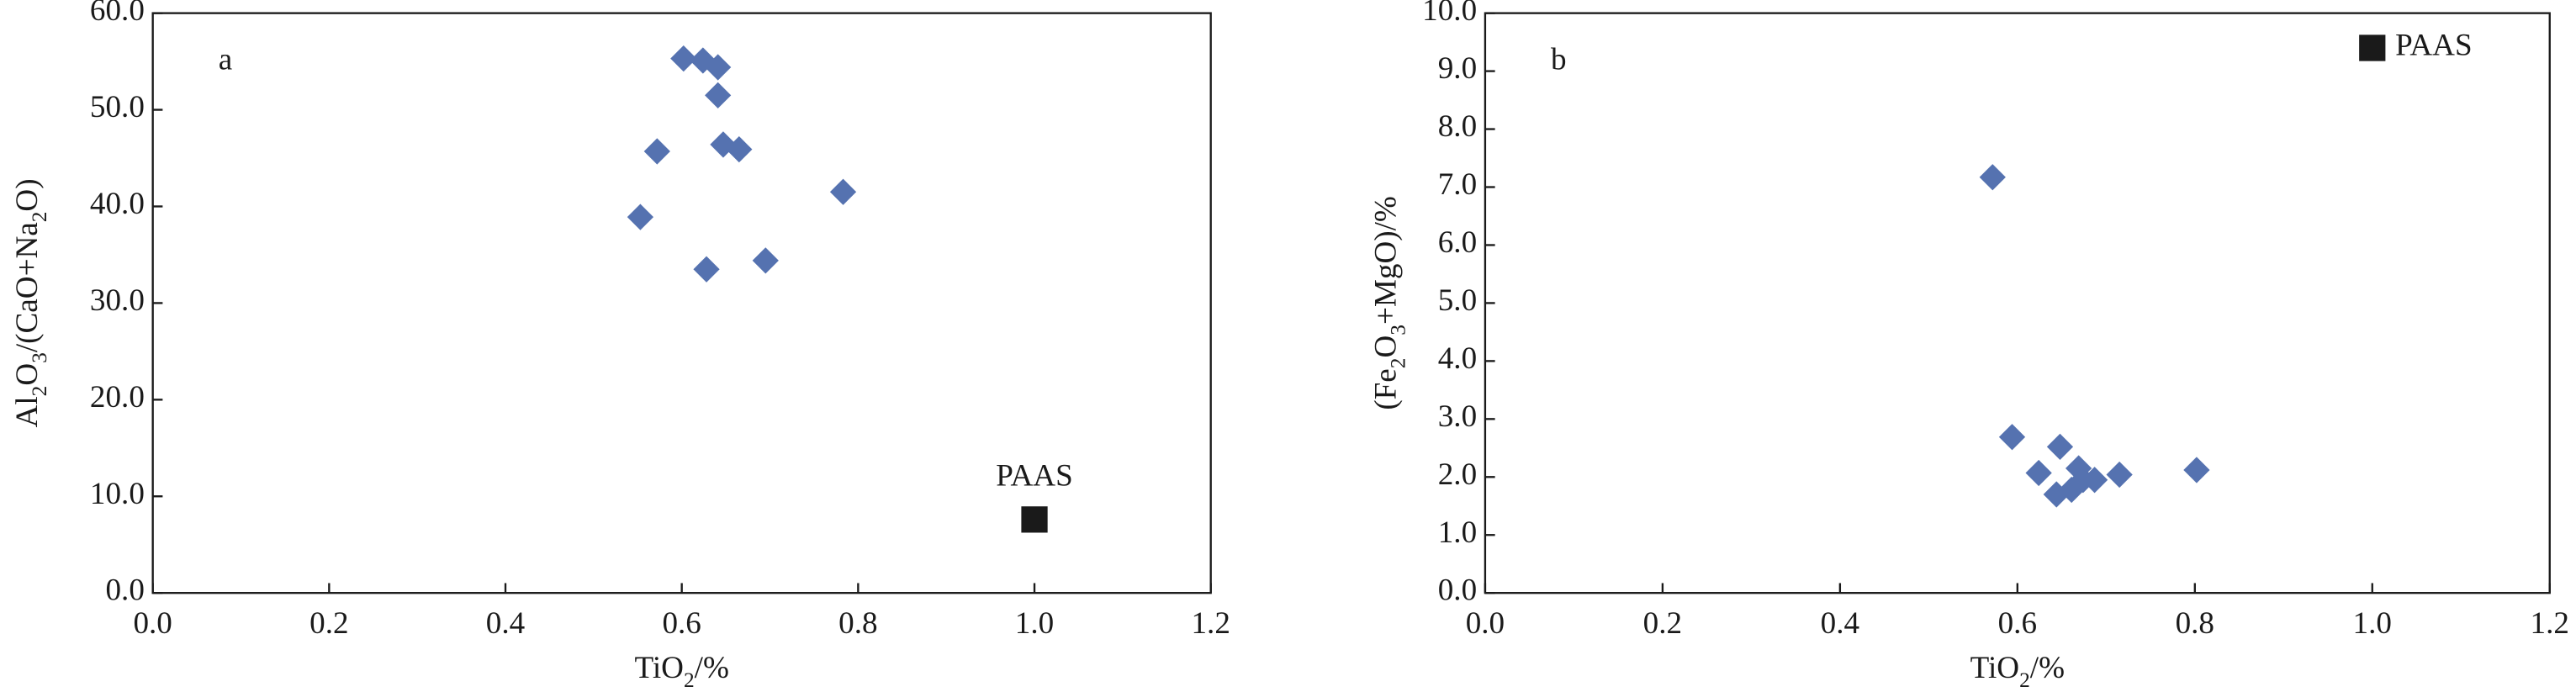 This screenshot has width=2576, height=692. I want to click on y-tick-label: 5.0, so click(1457, 300).